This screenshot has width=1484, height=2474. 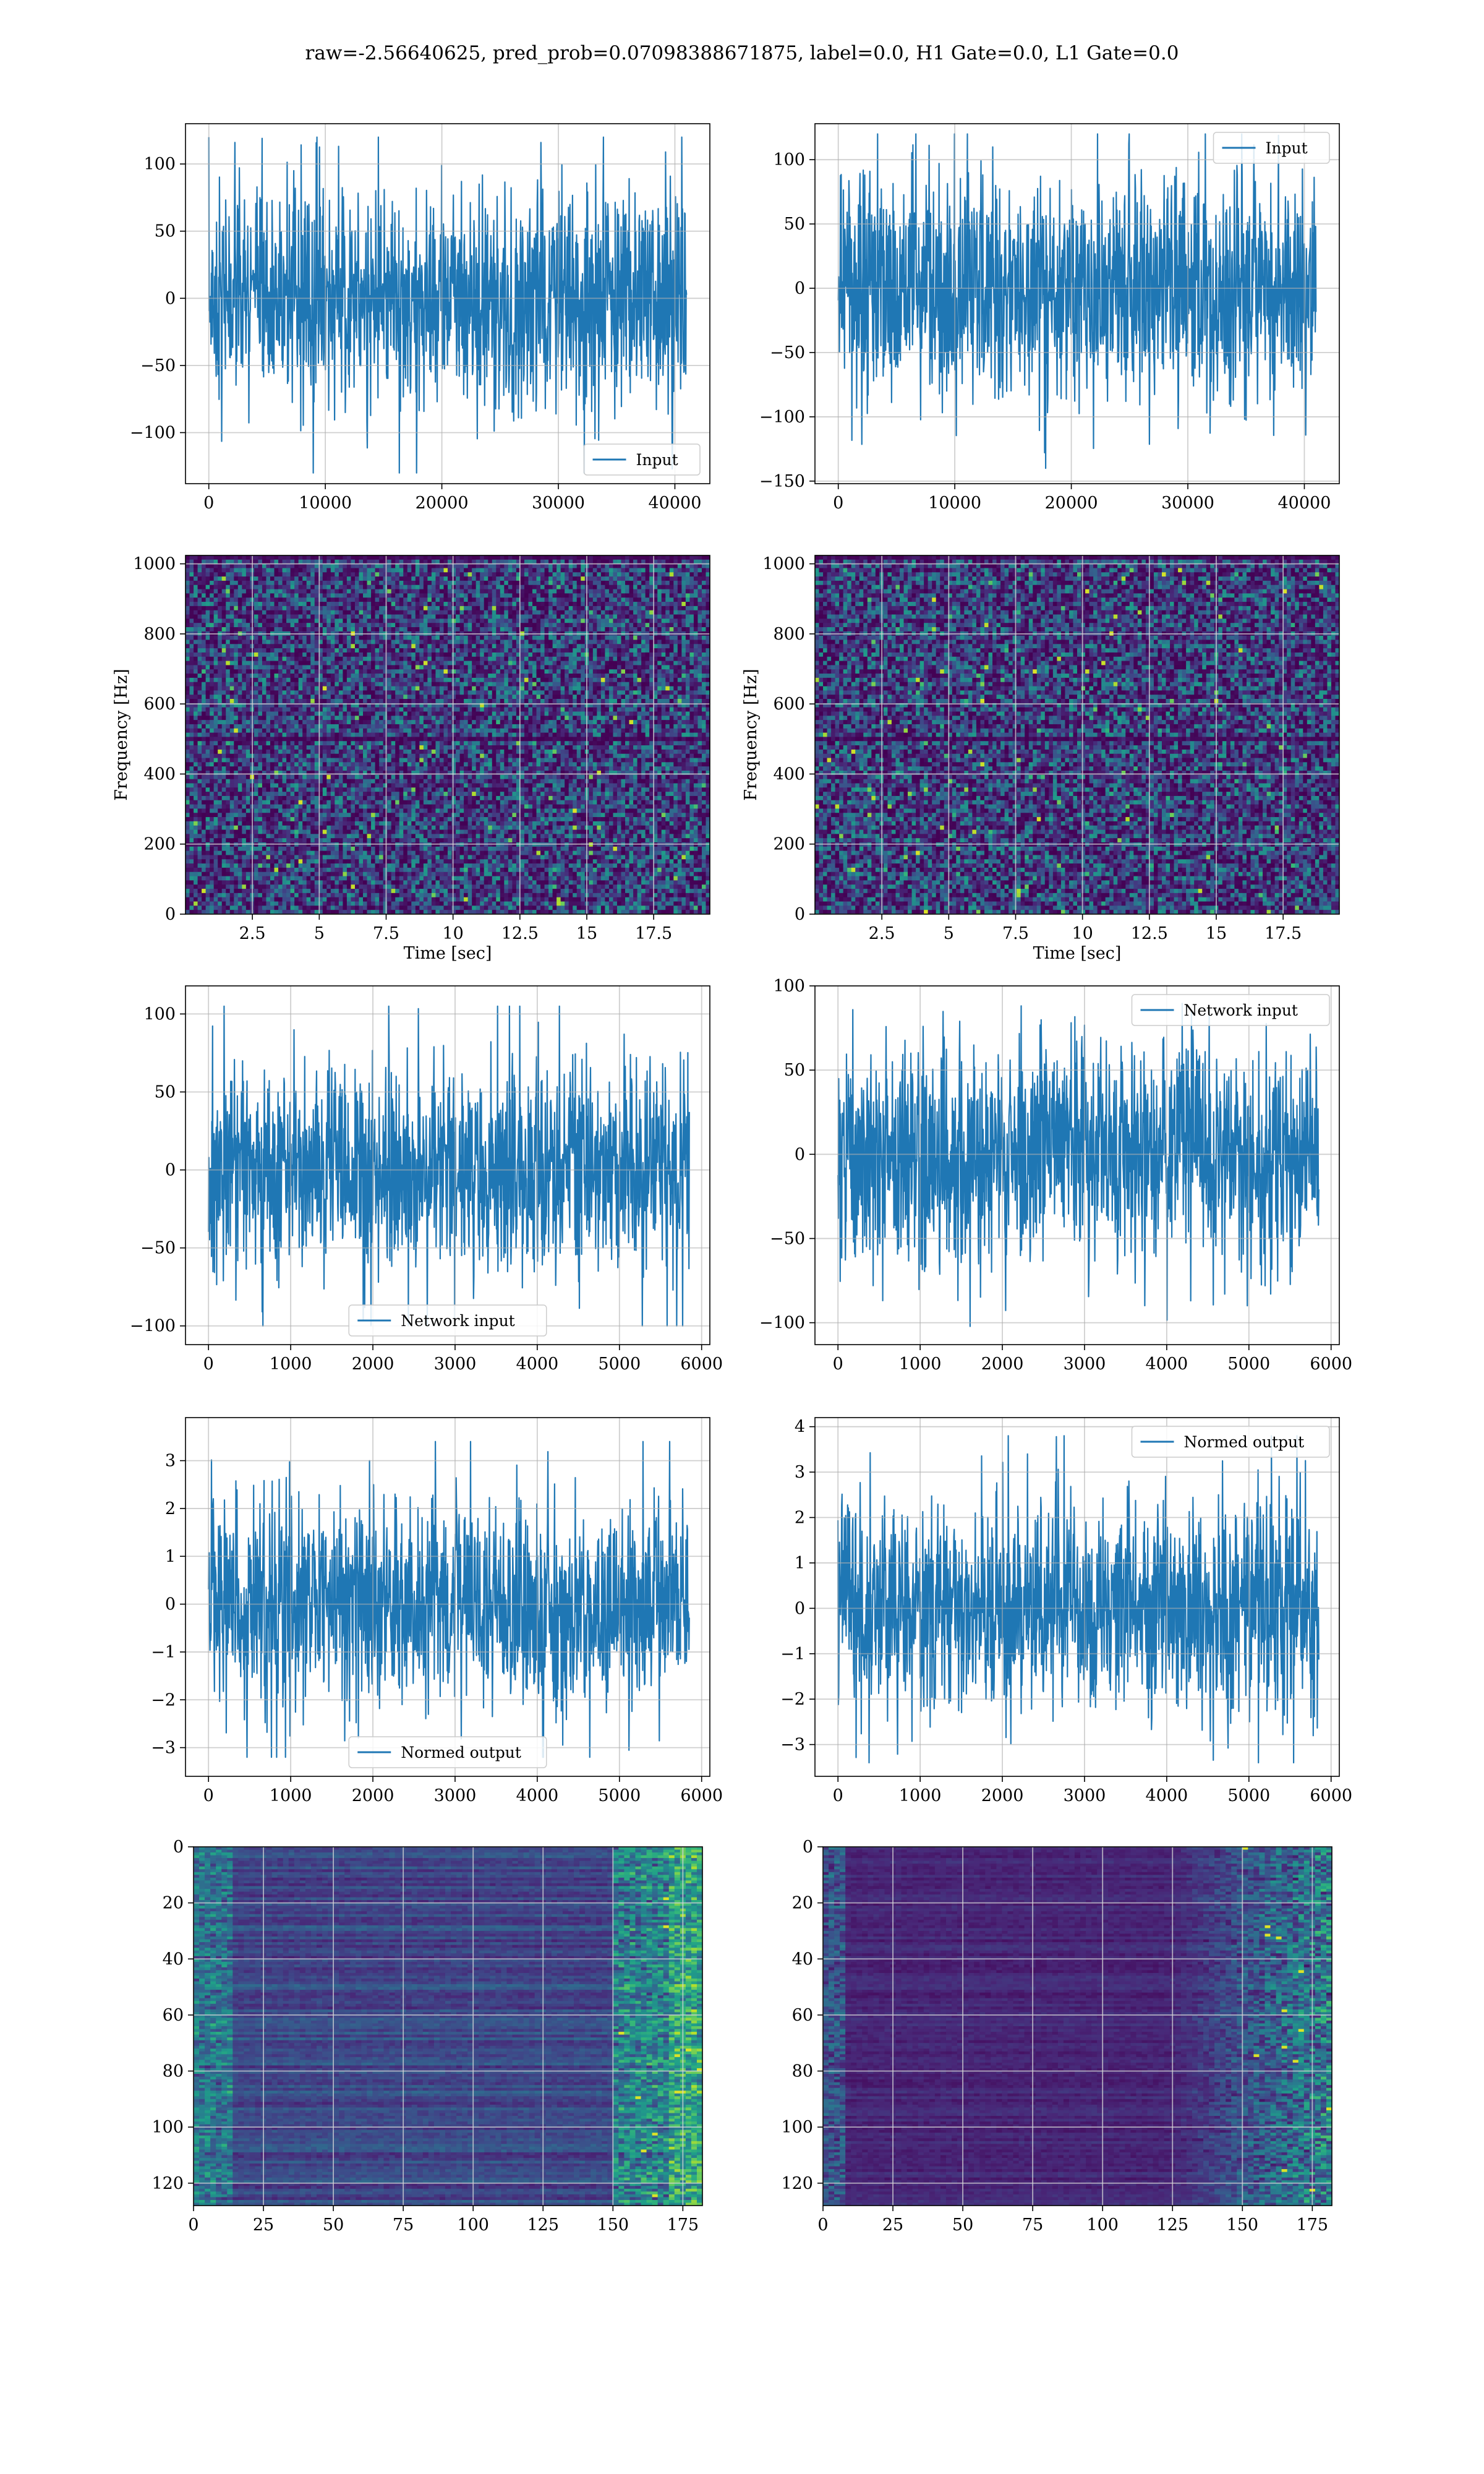 What do you see at coordinates (794, 1070) in the screenshot?
I see `y-tick-label: 50` at bounding box center [794, 1070].